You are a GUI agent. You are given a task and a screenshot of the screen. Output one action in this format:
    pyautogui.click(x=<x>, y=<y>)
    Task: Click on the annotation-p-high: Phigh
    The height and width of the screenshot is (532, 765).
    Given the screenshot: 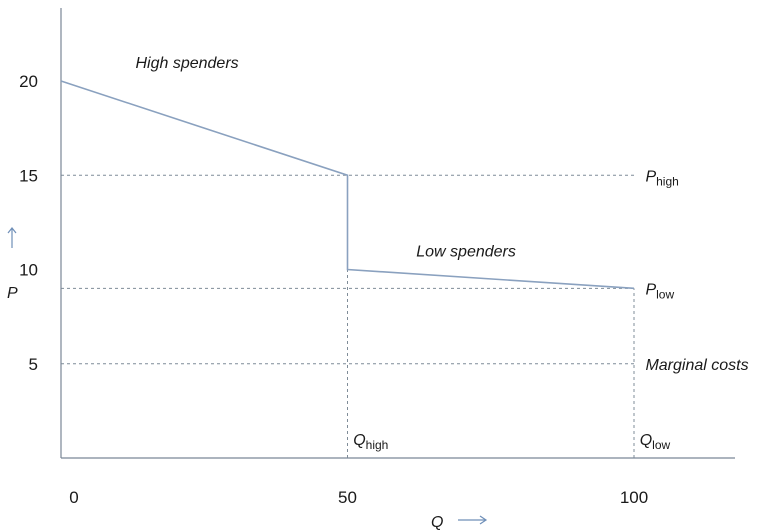 What is the action you would take?
    pyautogui.click(x=661, y=178)
    